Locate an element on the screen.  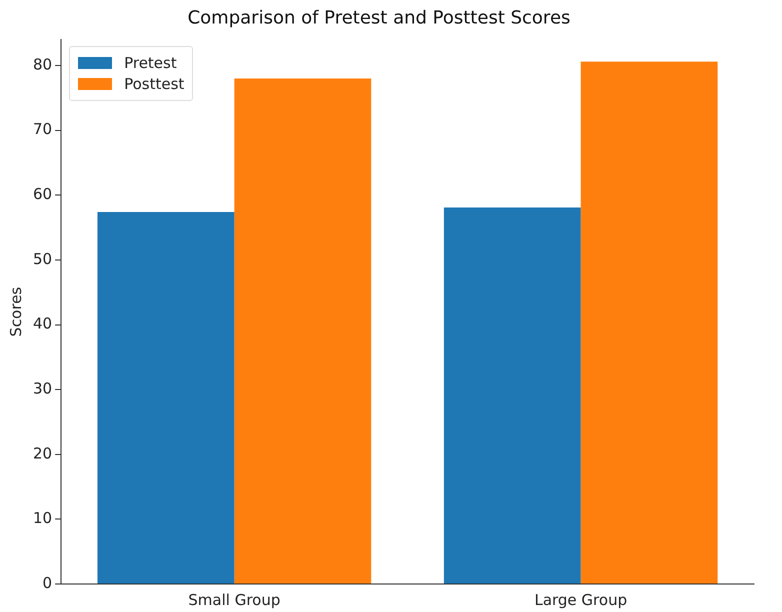
y-tick-label: 60 is located at coordinates (42, 194).